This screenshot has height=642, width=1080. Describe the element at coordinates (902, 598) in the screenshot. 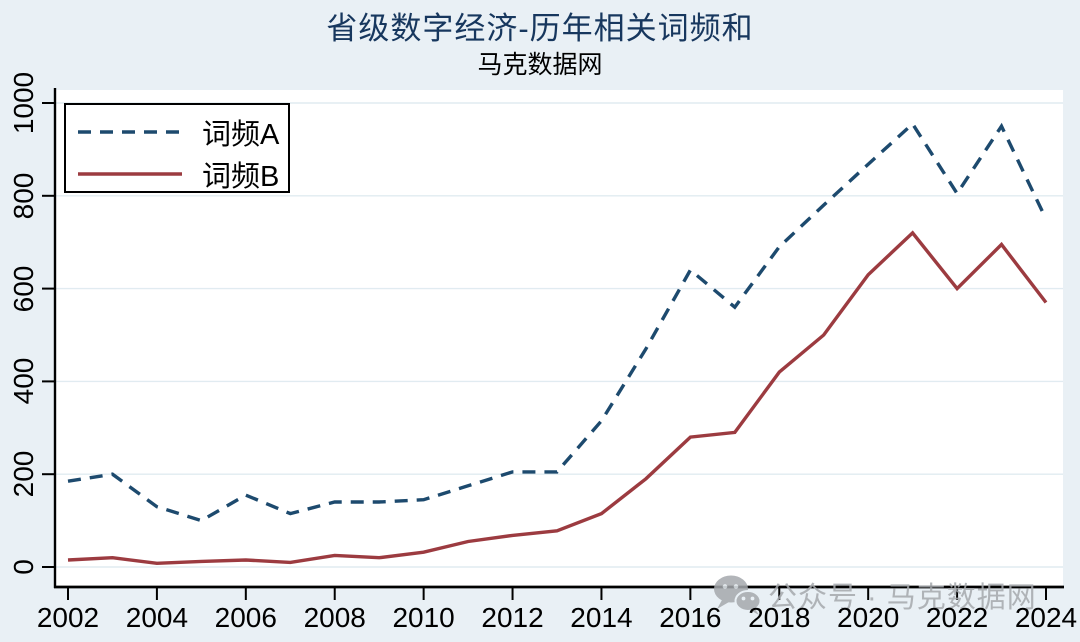

I see `watermark-text: 公众号 · 马克数据网` at that location.